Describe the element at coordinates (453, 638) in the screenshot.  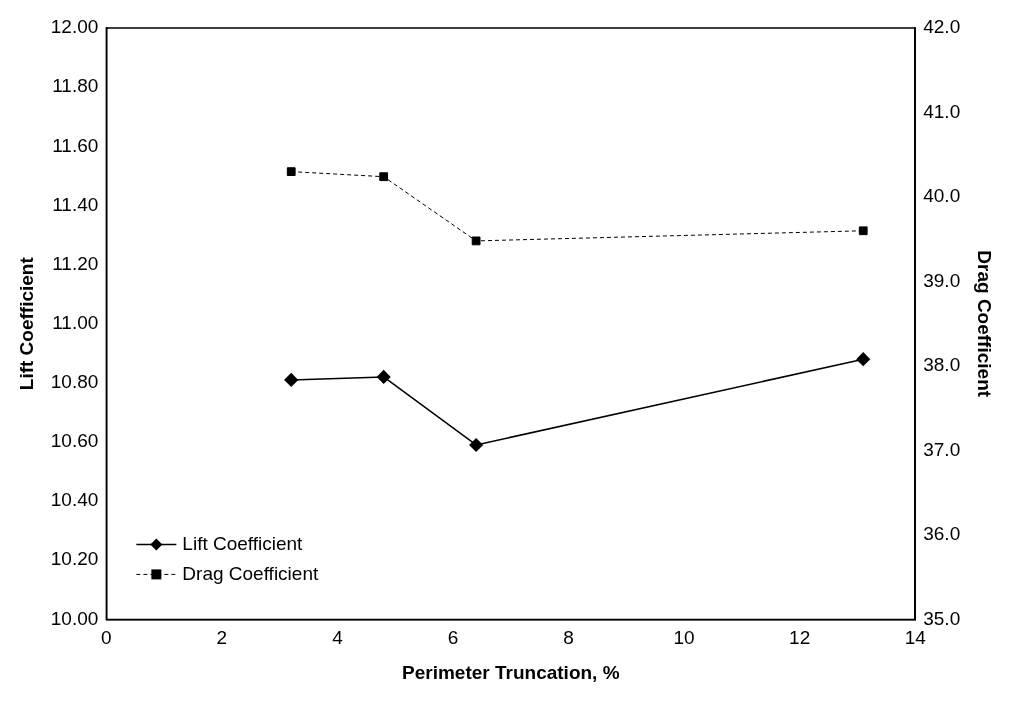
I see `x-tick-label: 6` at that location.